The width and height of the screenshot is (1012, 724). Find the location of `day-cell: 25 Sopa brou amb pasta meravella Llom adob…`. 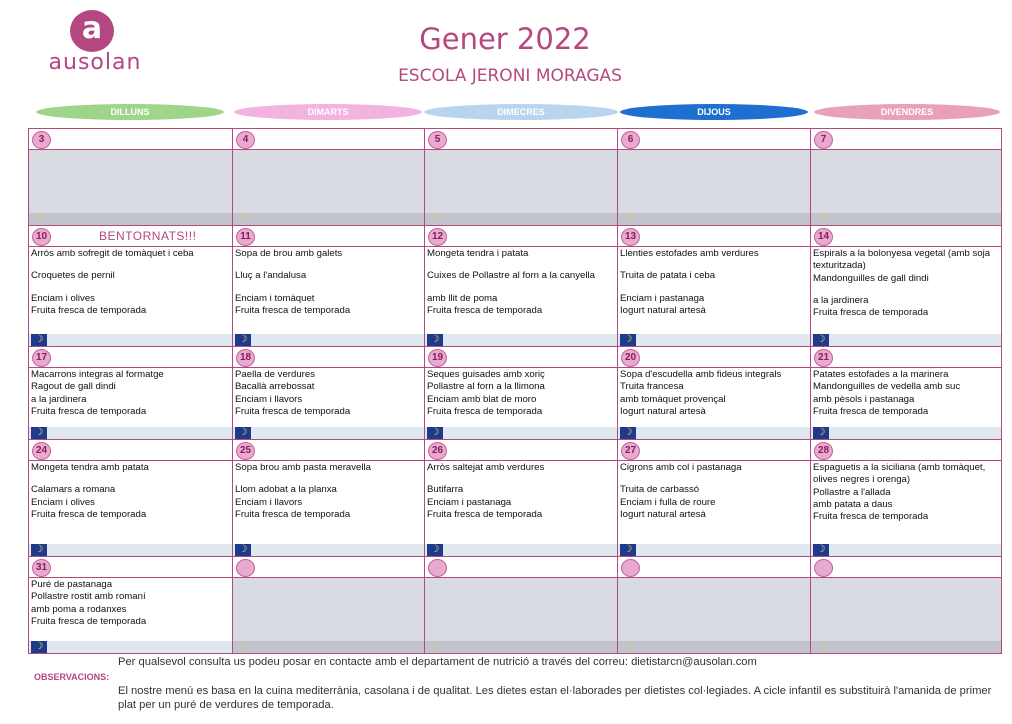

day-cell: 25 Sopa brou amb pasta meravella Llom adob… is located at coordinates (329, 498).